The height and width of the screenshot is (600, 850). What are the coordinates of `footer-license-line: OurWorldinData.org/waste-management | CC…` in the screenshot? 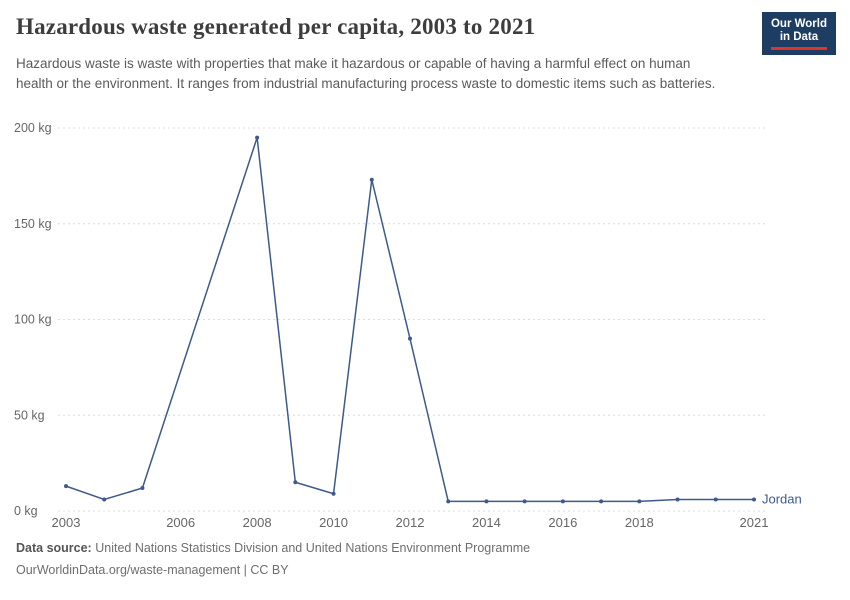 It's located at (152, 570).